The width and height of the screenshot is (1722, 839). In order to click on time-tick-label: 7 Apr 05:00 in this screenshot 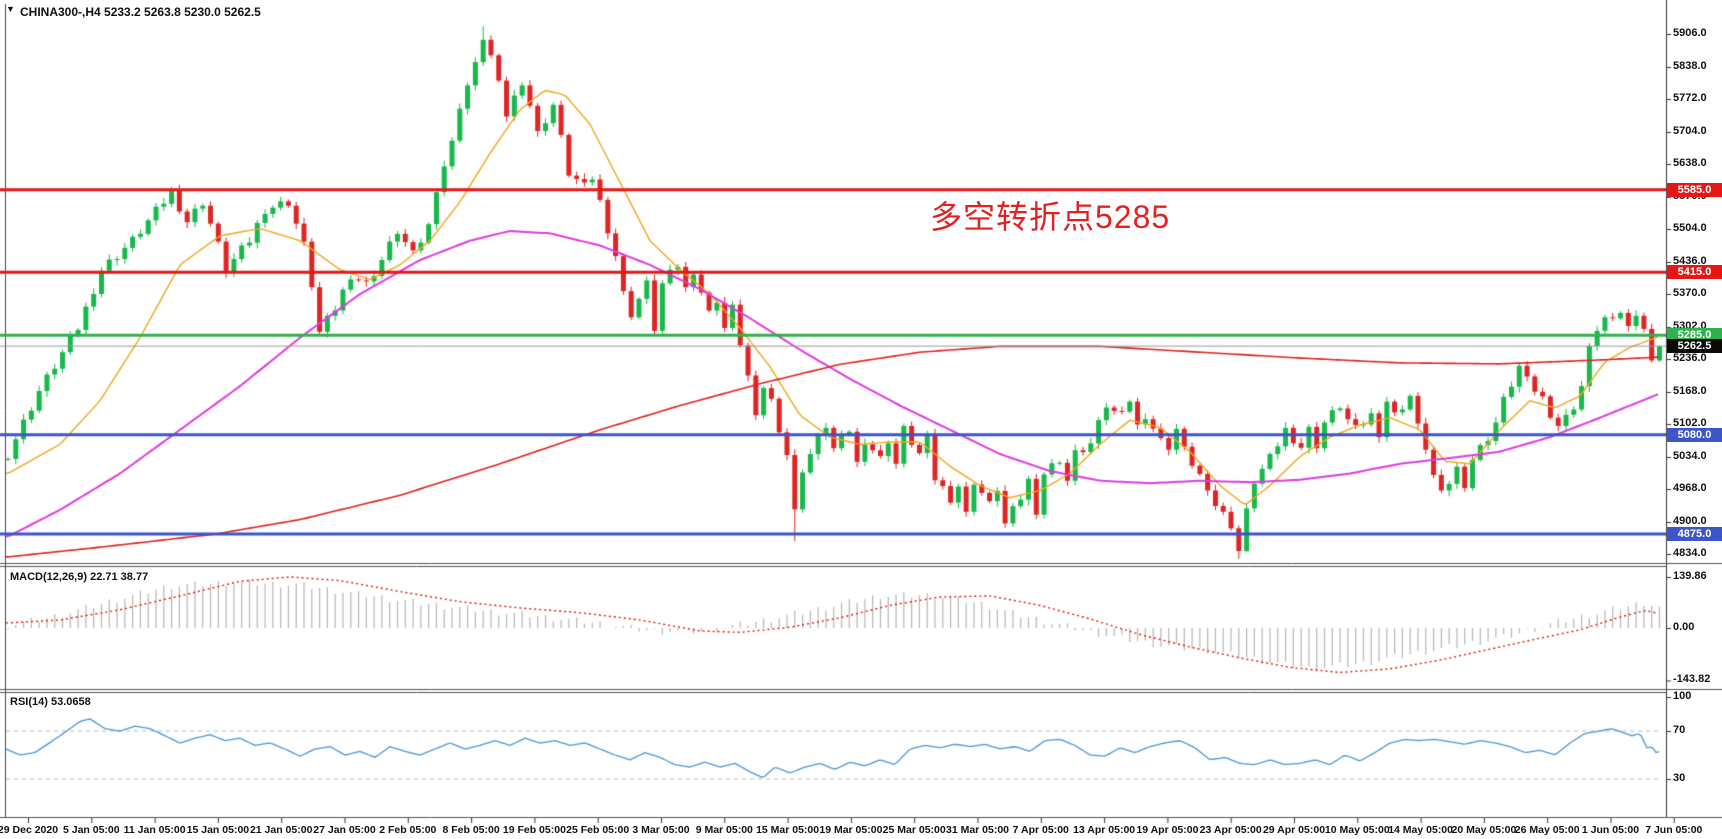, I will do `click(1040, 830)`.